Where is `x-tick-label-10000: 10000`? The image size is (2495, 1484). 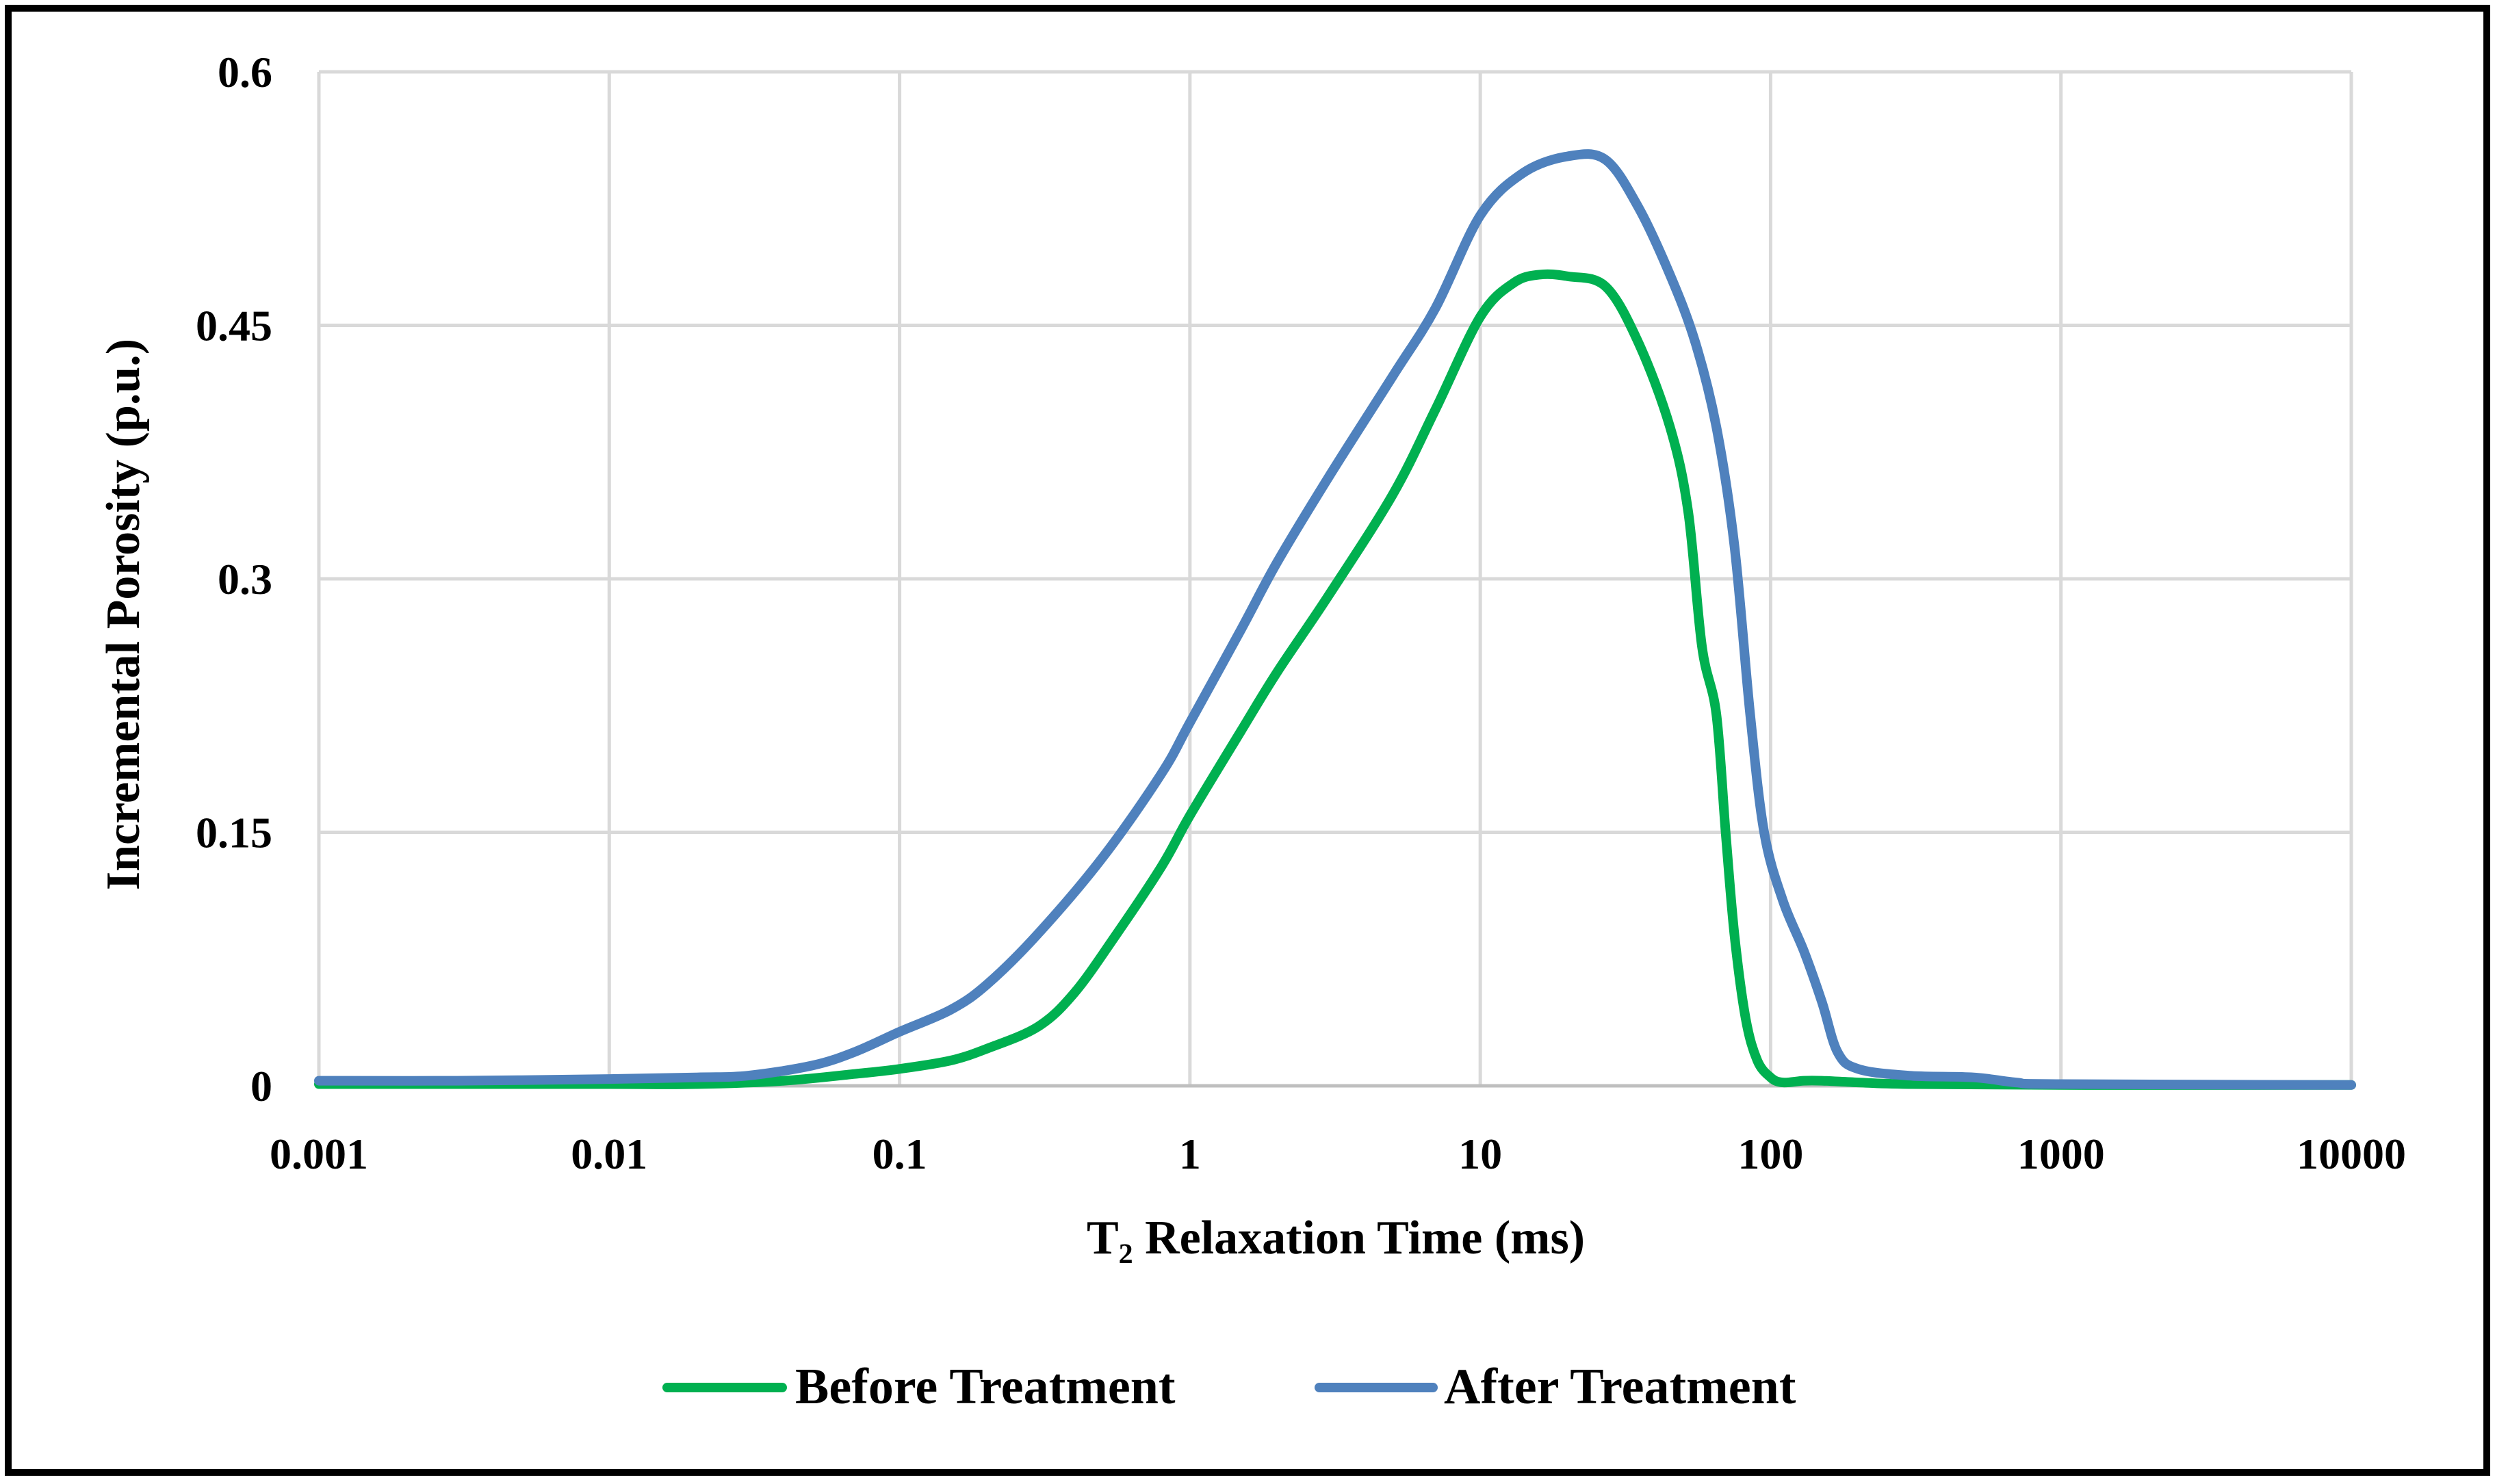
x-tick-label-10000: 10000 is located at coordinates (2351, 1154).